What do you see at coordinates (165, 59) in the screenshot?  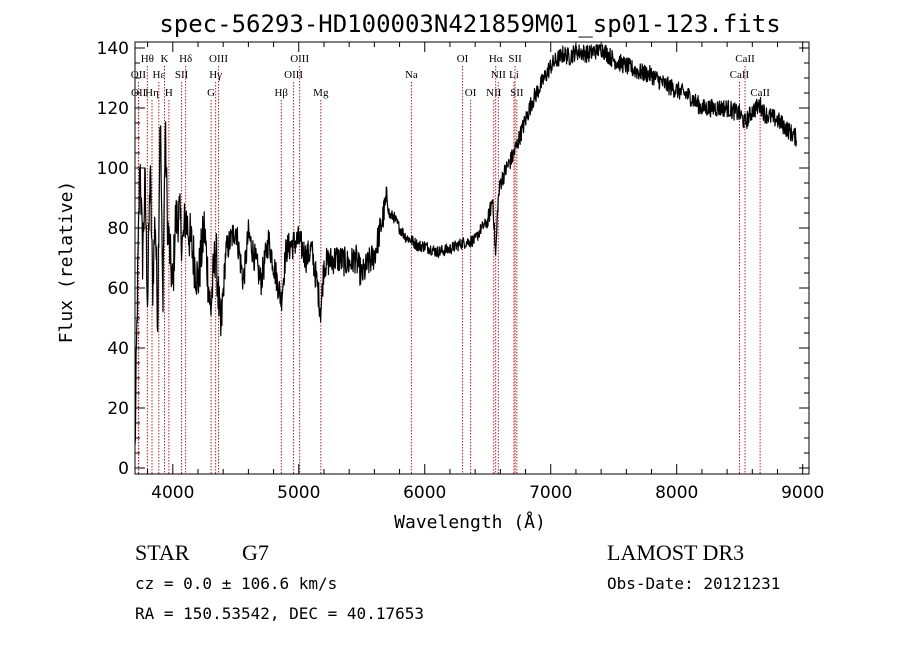 I see `marker-label-3: K` at bounding box center [165, 59].